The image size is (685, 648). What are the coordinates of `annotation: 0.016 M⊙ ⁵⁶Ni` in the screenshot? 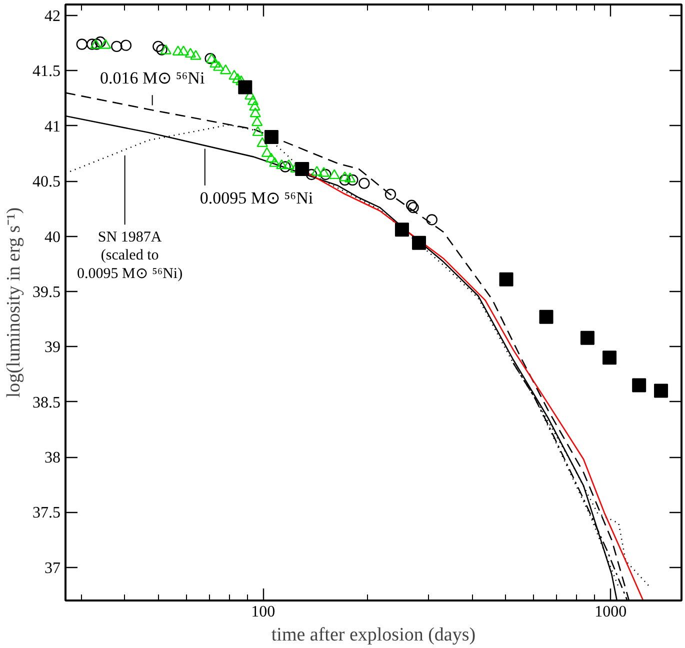 It's located at (152, 78).